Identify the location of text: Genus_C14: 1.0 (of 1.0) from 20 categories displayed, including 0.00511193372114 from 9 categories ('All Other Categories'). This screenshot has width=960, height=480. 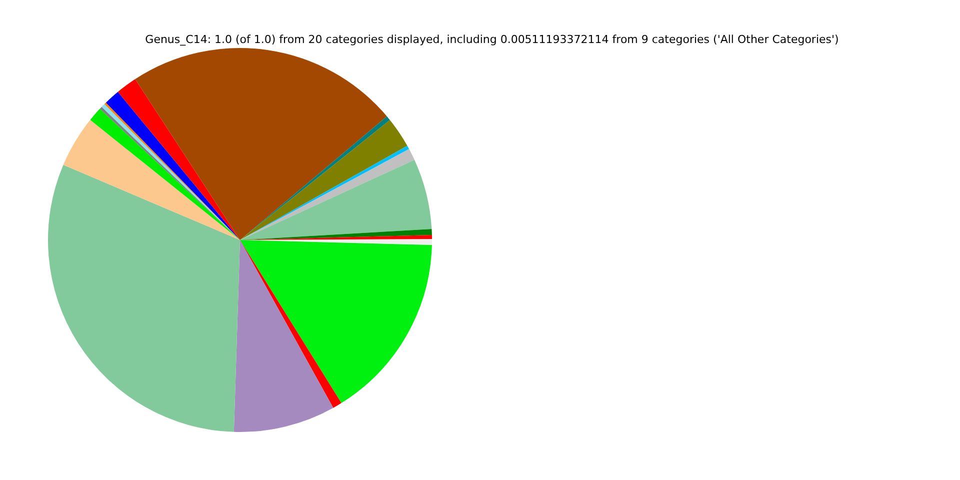
(492, 39).